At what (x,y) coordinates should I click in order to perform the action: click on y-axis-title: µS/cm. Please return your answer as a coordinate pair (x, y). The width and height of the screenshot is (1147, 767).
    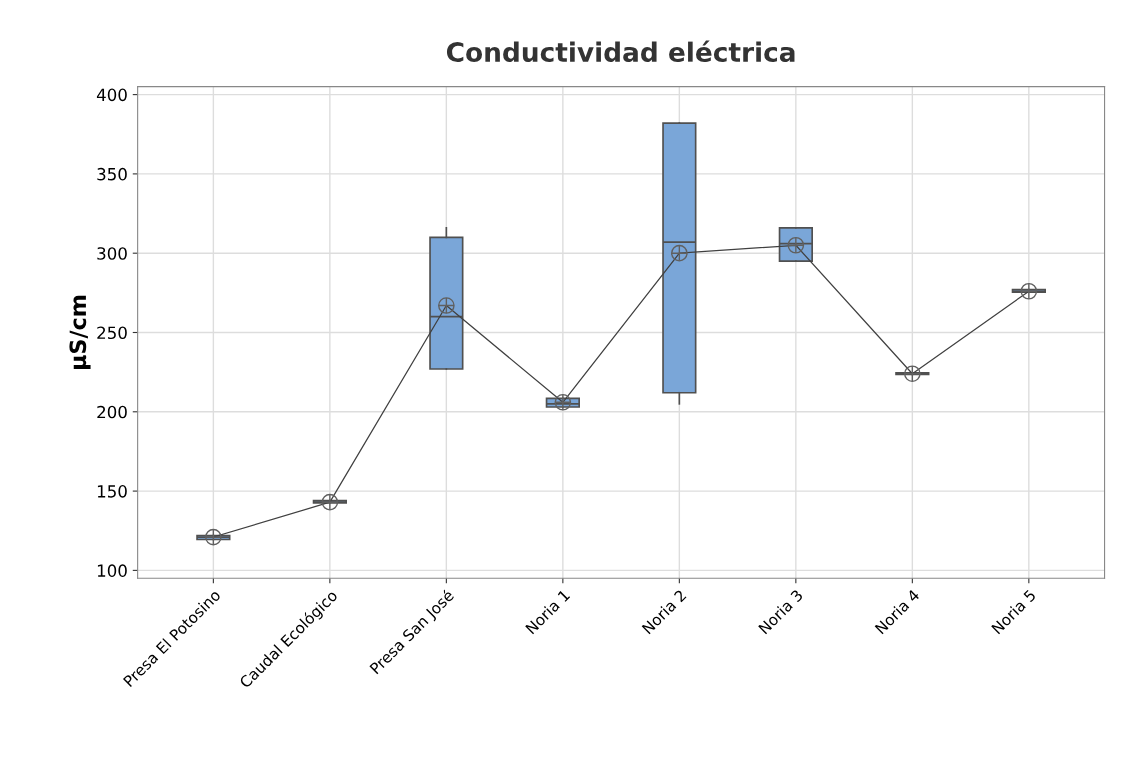
    Looking at the image, I should click on (80, 332).